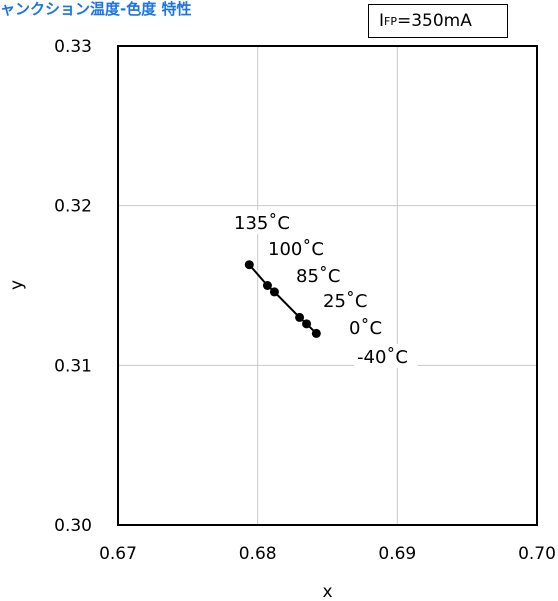  Describe the element at coordinates (434, 21) in the screenshot. I see `condition-value: =350mA` at that location.